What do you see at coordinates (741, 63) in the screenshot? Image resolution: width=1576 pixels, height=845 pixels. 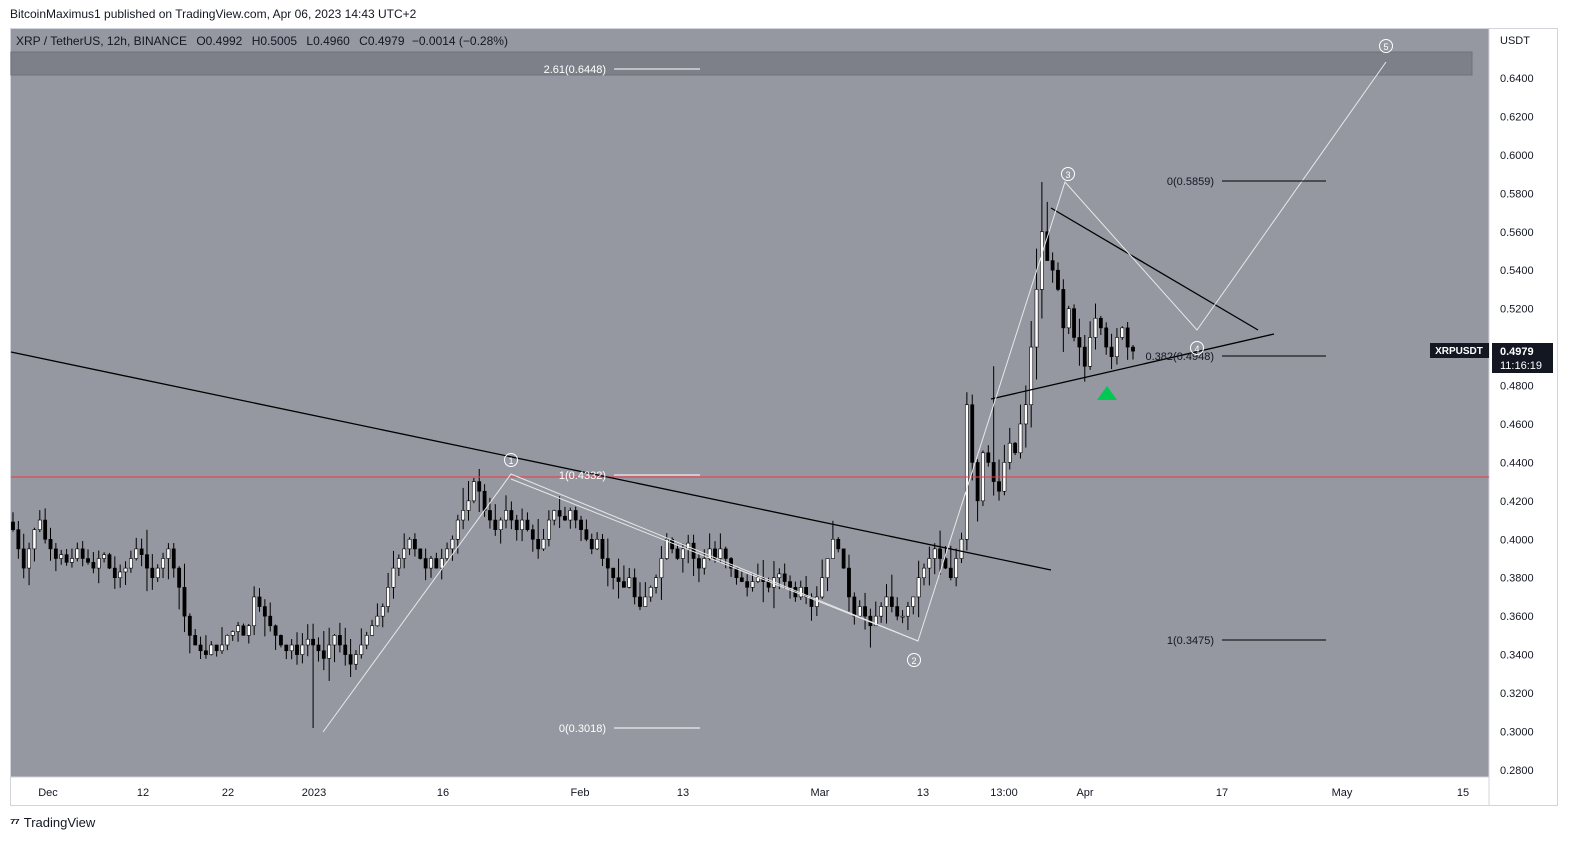 I see `resistance-zone` at bounding box center [741, 63].